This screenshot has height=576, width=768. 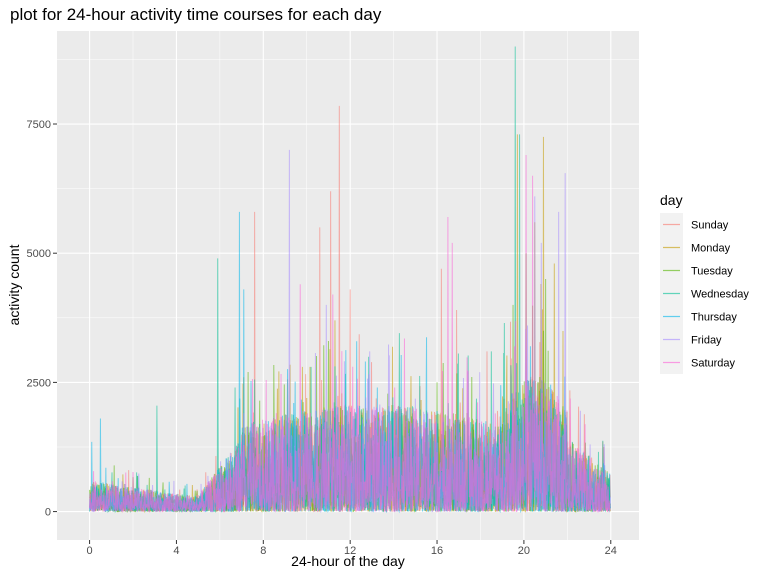 What do you see at coordinates (48, 513) in the screenshot?
I see `y-tick-label: 0` at bounding box center [48, 513].